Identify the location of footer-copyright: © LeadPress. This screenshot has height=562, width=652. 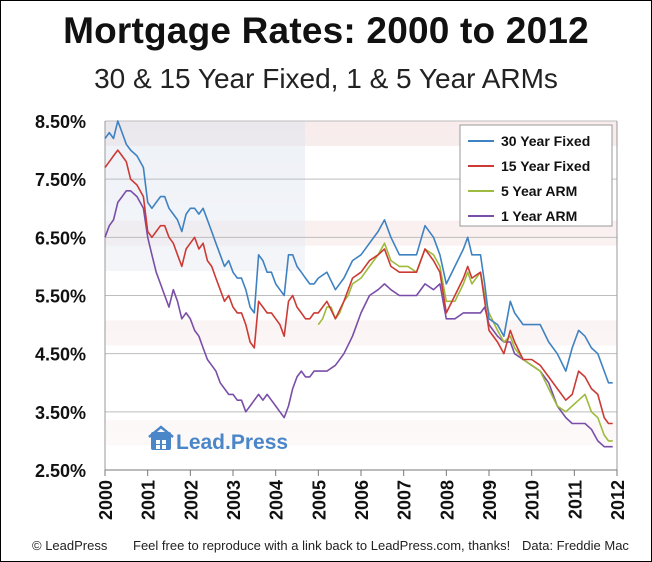
(70, 545).